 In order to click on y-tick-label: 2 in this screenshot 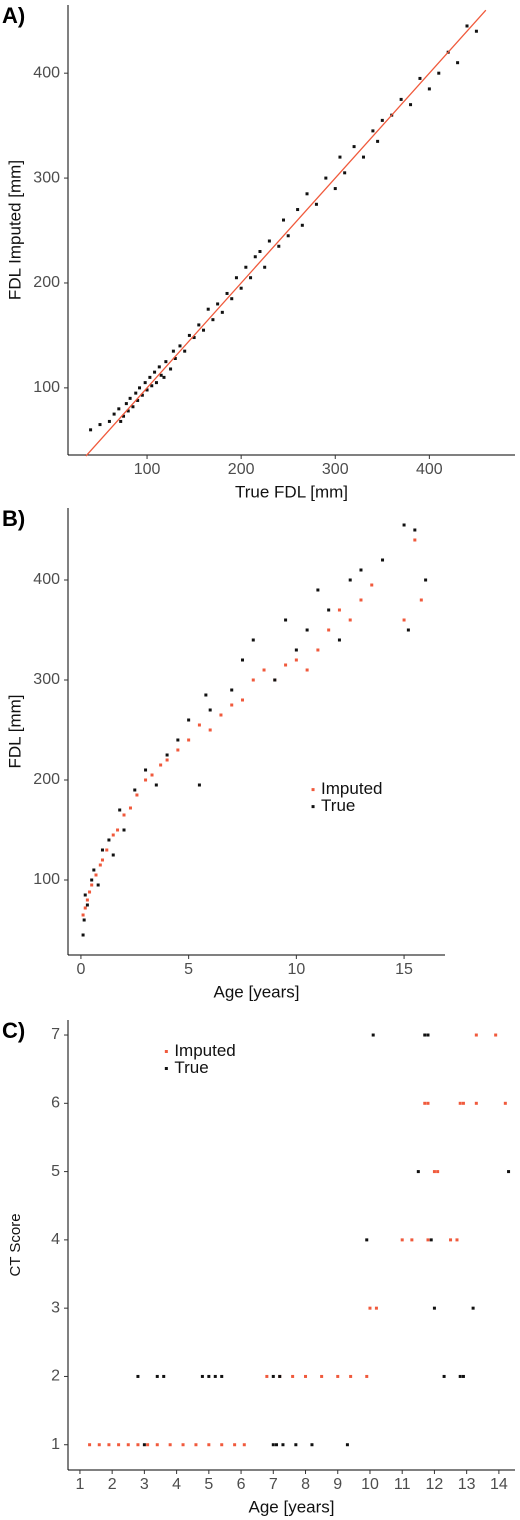, I will do `click(55, 1376)`.